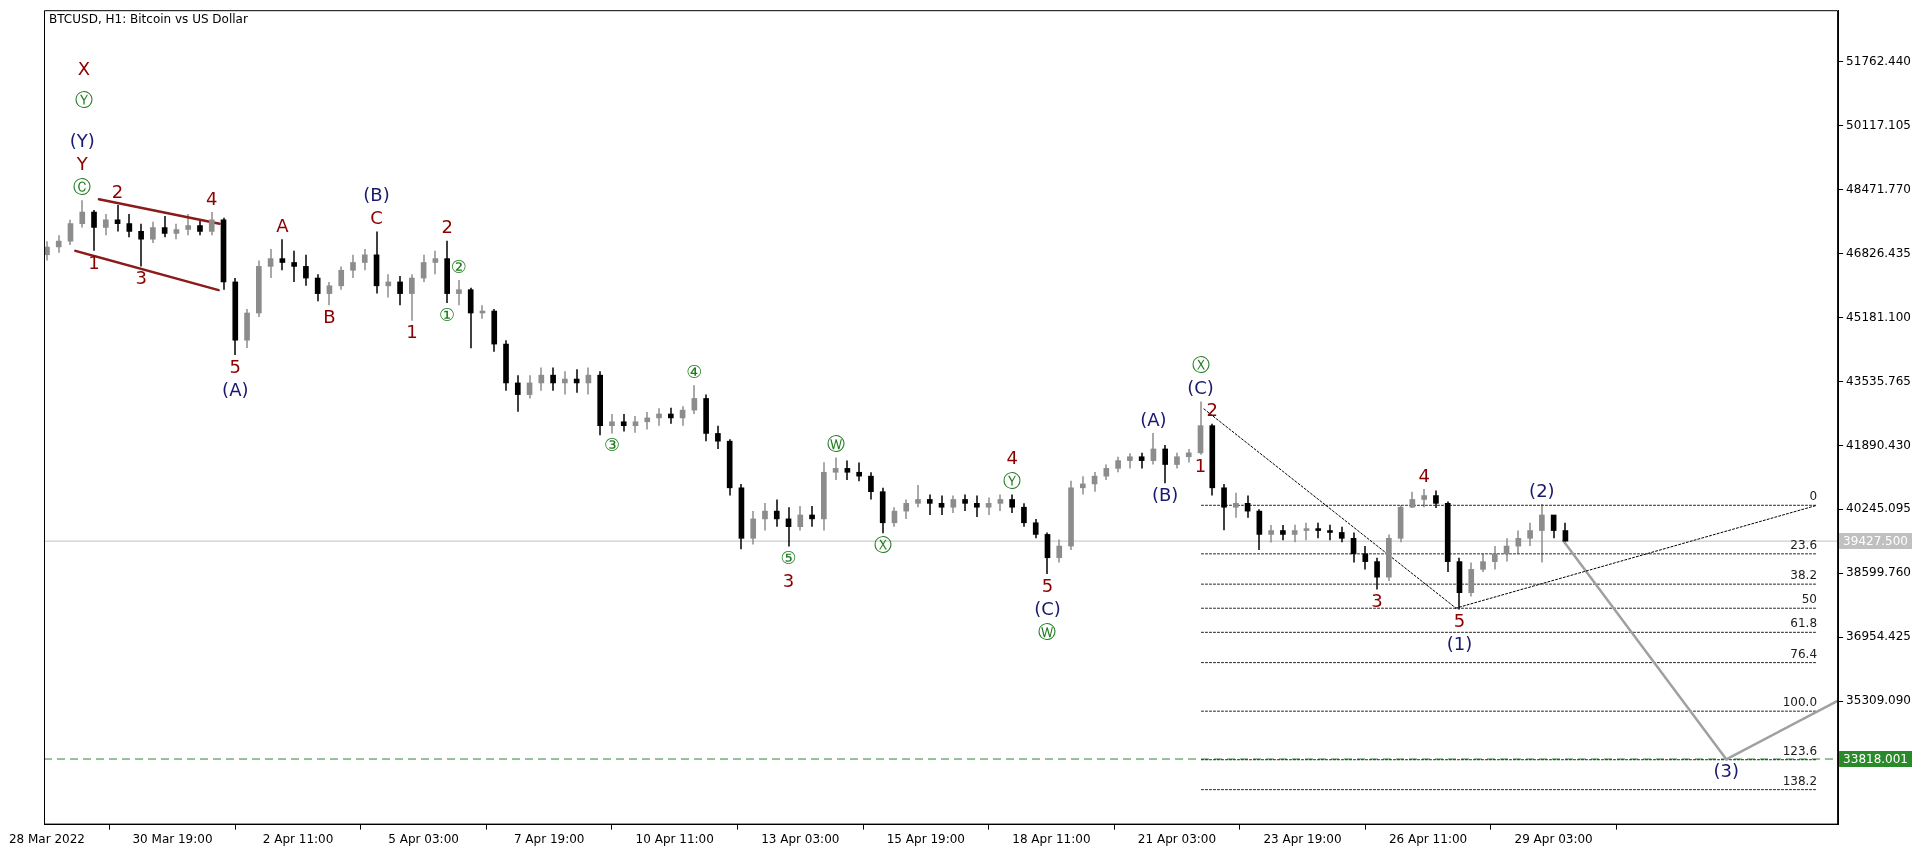  I want to click on annotation: (1), so click(1459, 644).